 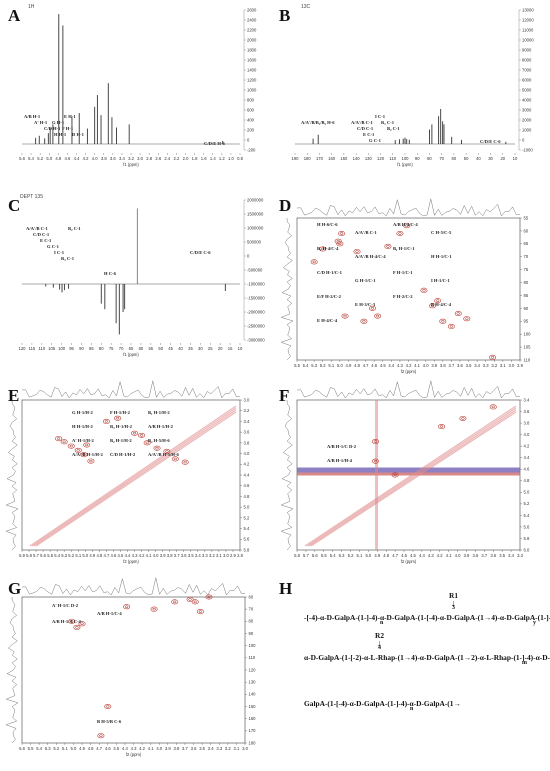 I want to click on x-tick-label: 5.6, so click(x=43, y=555).